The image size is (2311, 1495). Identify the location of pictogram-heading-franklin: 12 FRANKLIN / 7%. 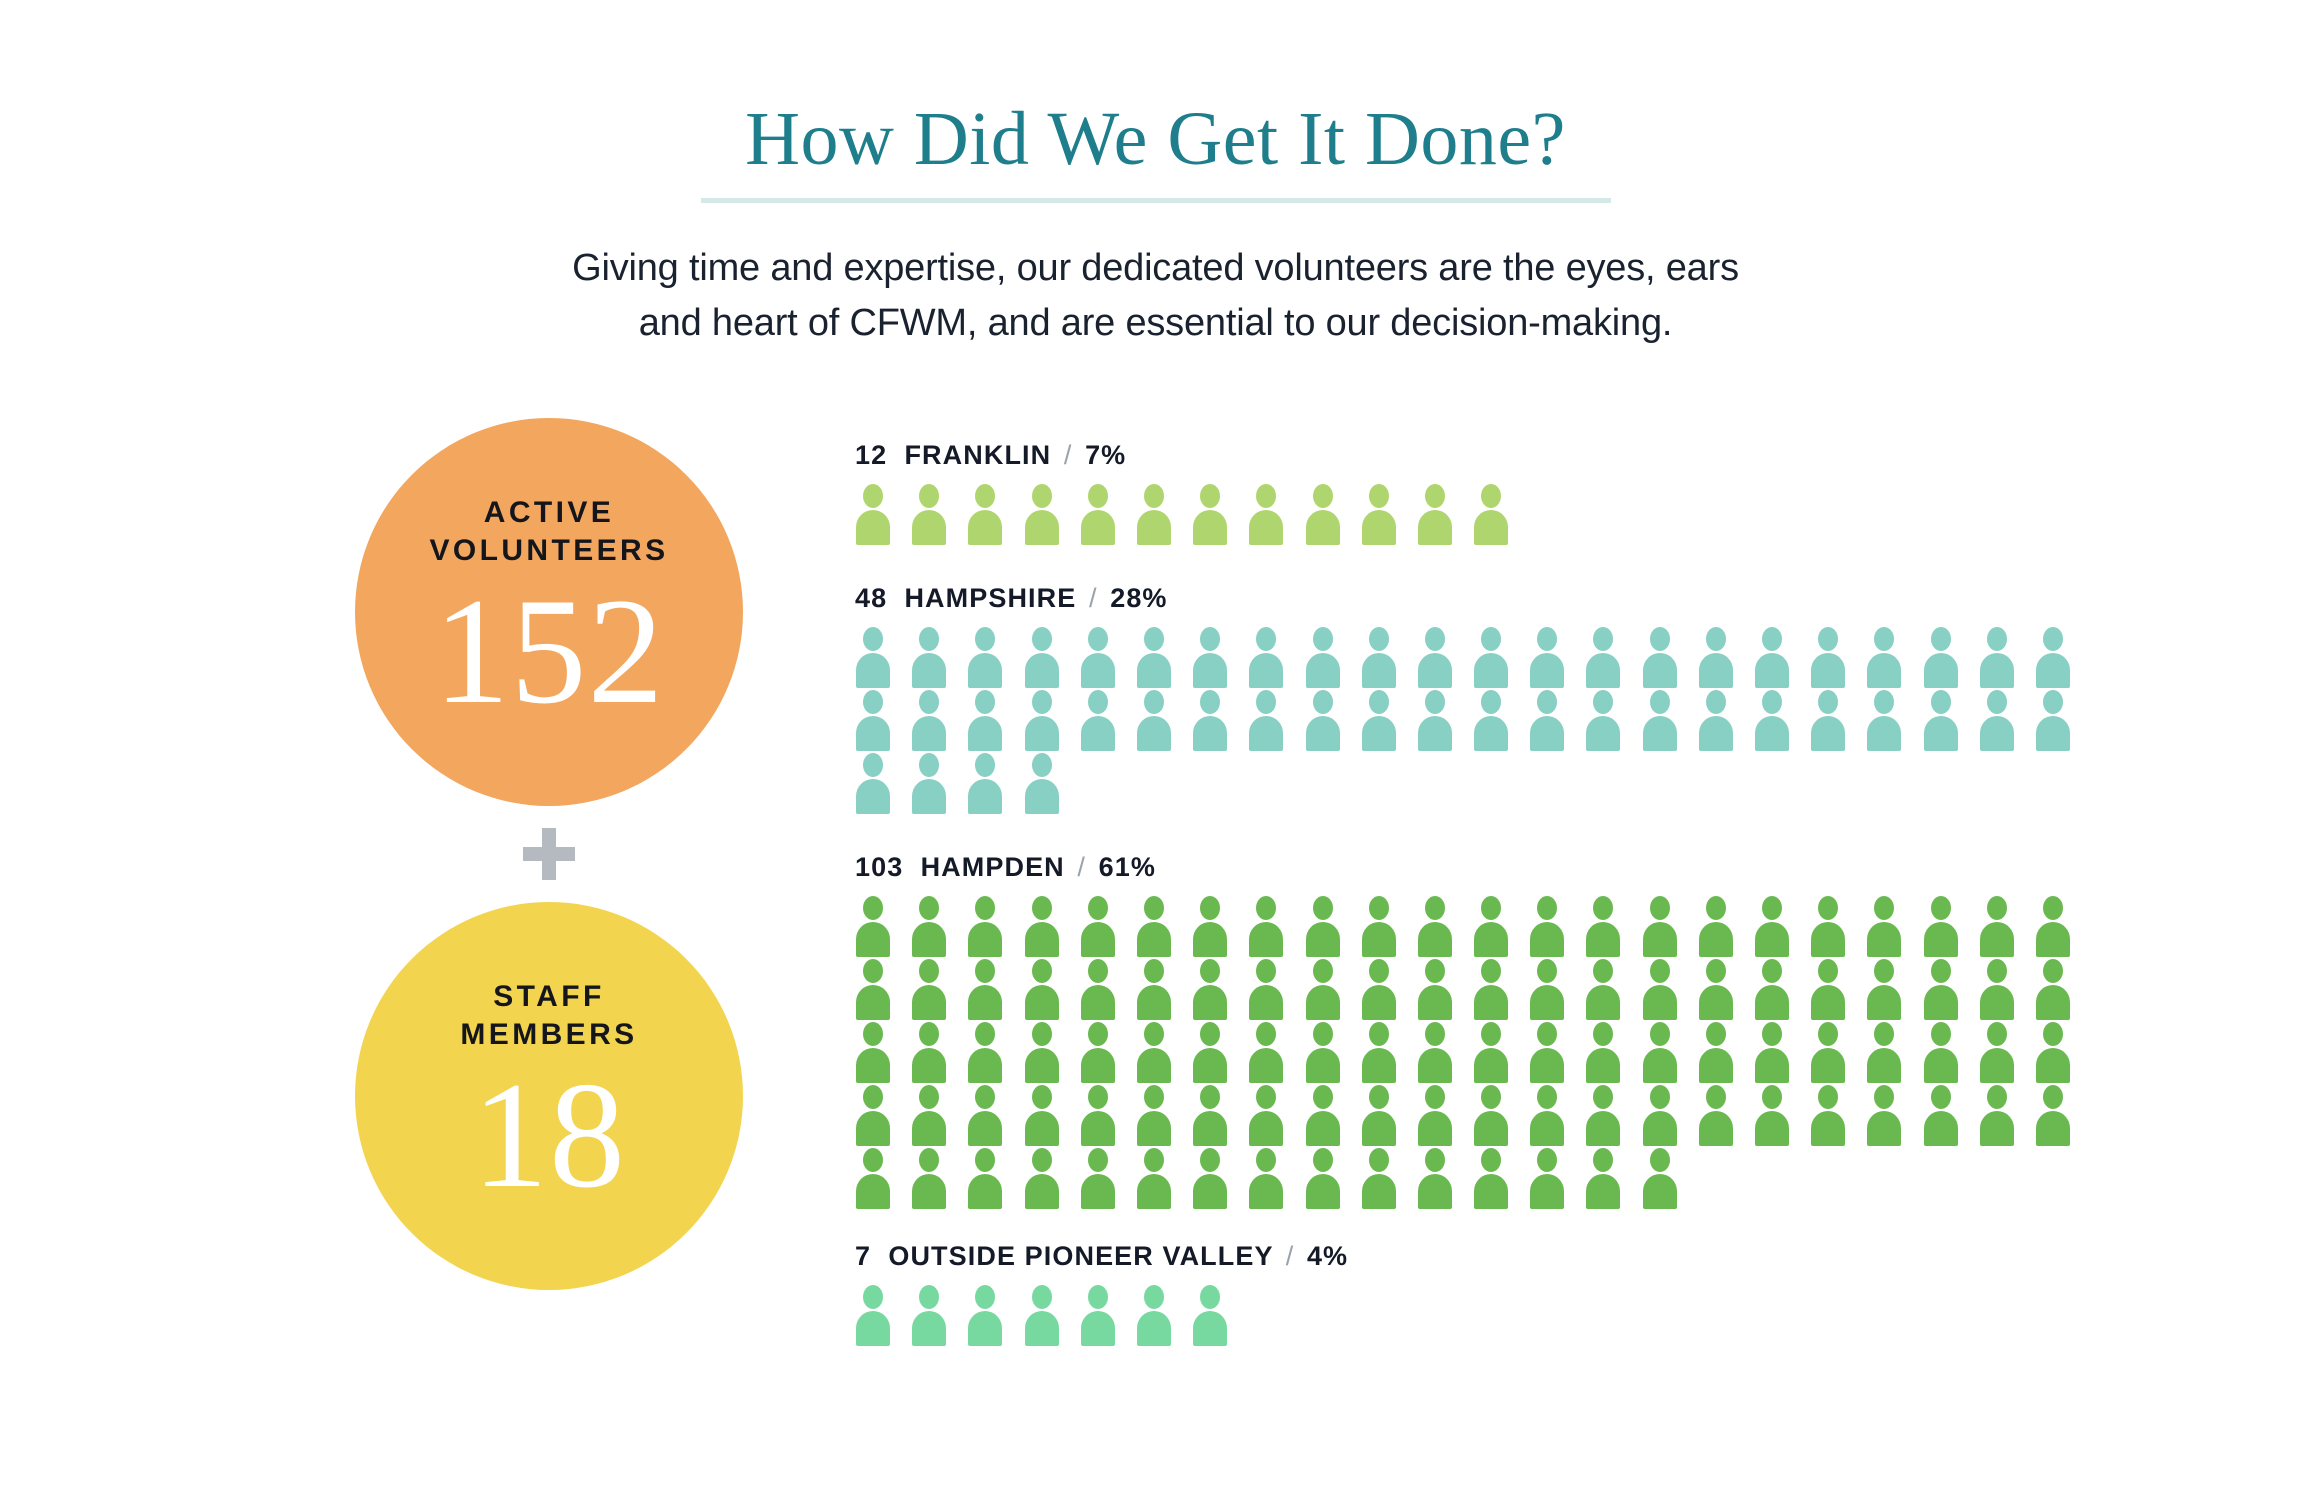
(1545, 455).